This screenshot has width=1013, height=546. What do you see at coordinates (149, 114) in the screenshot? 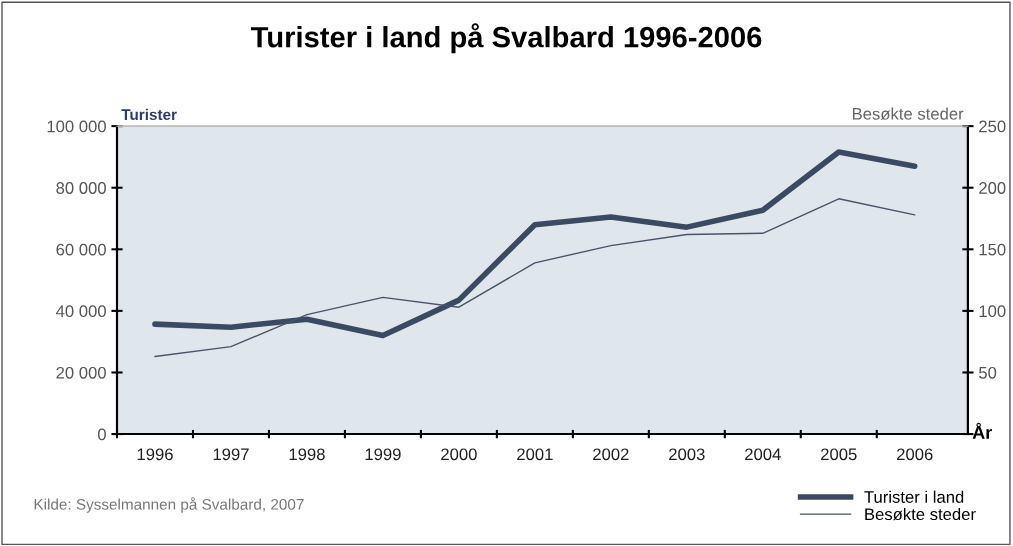
I see `y-axis-title: Turister` at bounding box center [149, 114].